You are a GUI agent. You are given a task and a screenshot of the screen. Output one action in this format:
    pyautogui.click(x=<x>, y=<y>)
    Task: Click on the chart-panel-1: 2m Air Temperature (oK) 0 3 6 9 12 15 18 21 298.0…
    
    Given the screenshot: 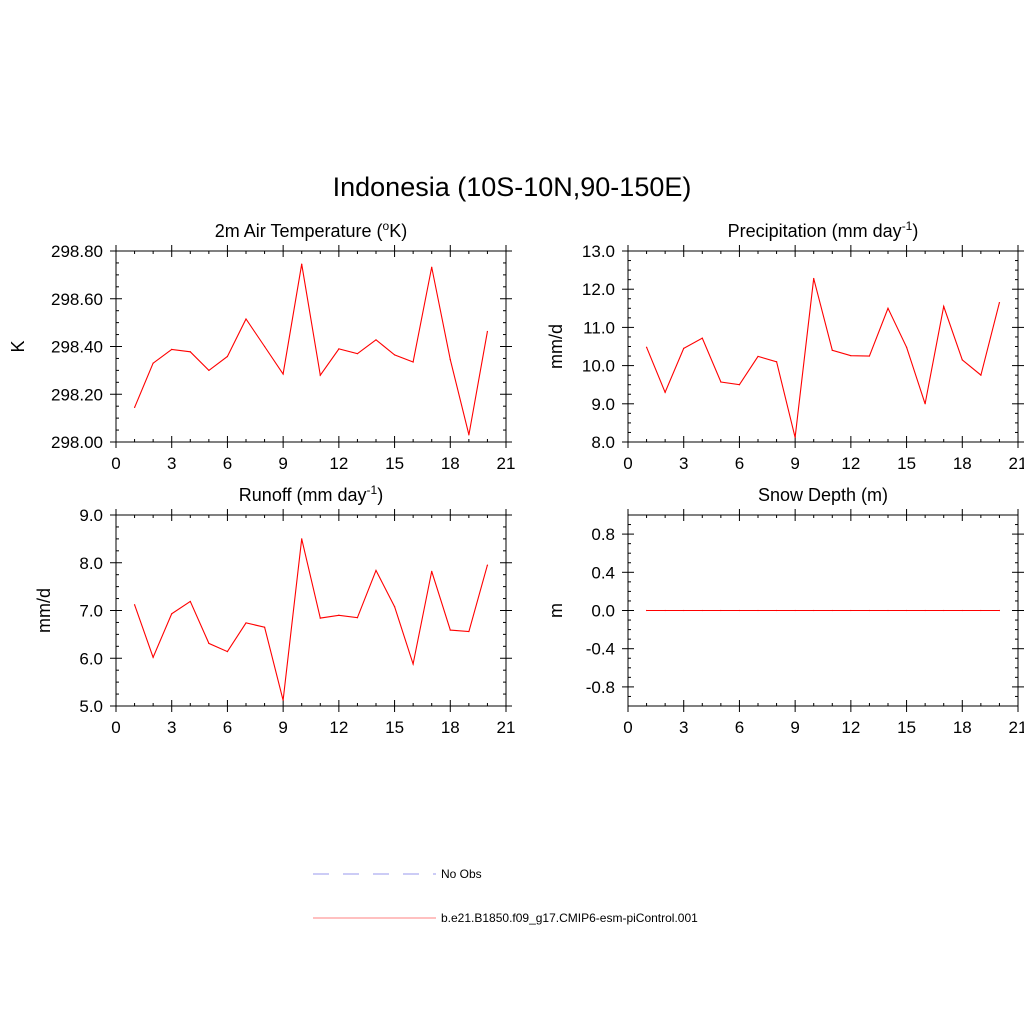 What is the action you would take?
    pyautogui.click(x=261, y=346)
    